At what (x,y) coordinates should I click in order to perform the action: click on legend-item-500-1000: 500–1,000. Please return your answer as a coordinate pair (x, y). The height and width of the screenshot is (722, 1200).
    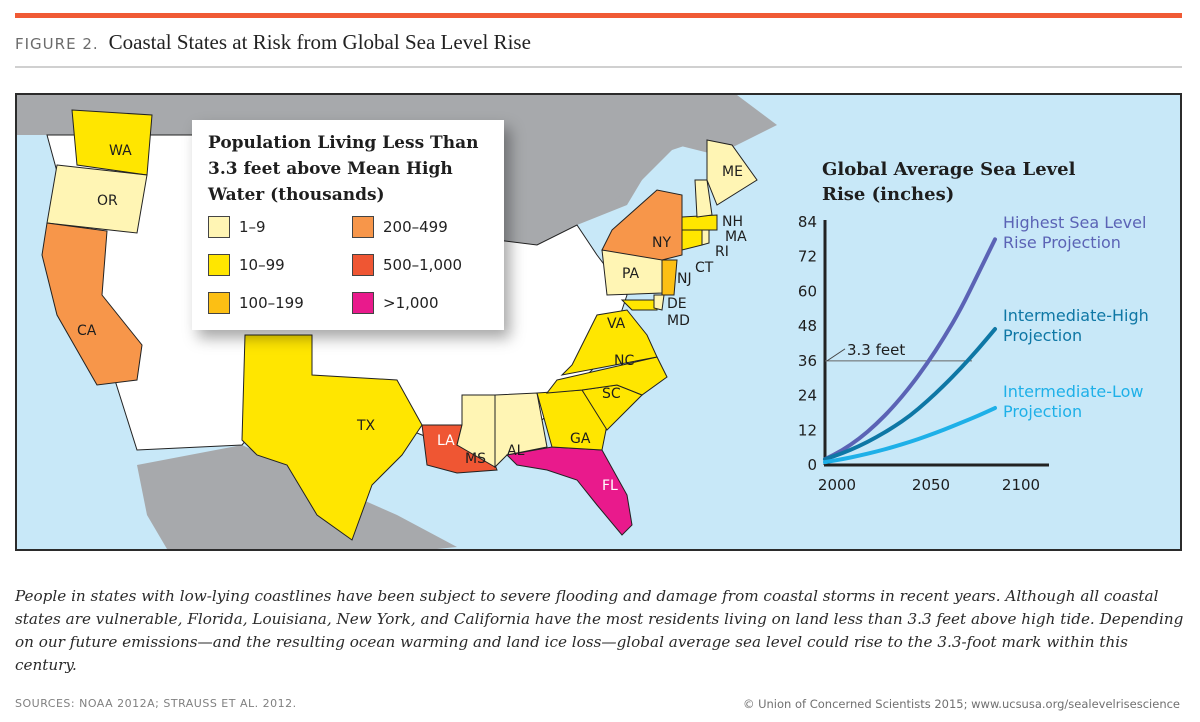
    Looking at the image, I should click on (407, 265).